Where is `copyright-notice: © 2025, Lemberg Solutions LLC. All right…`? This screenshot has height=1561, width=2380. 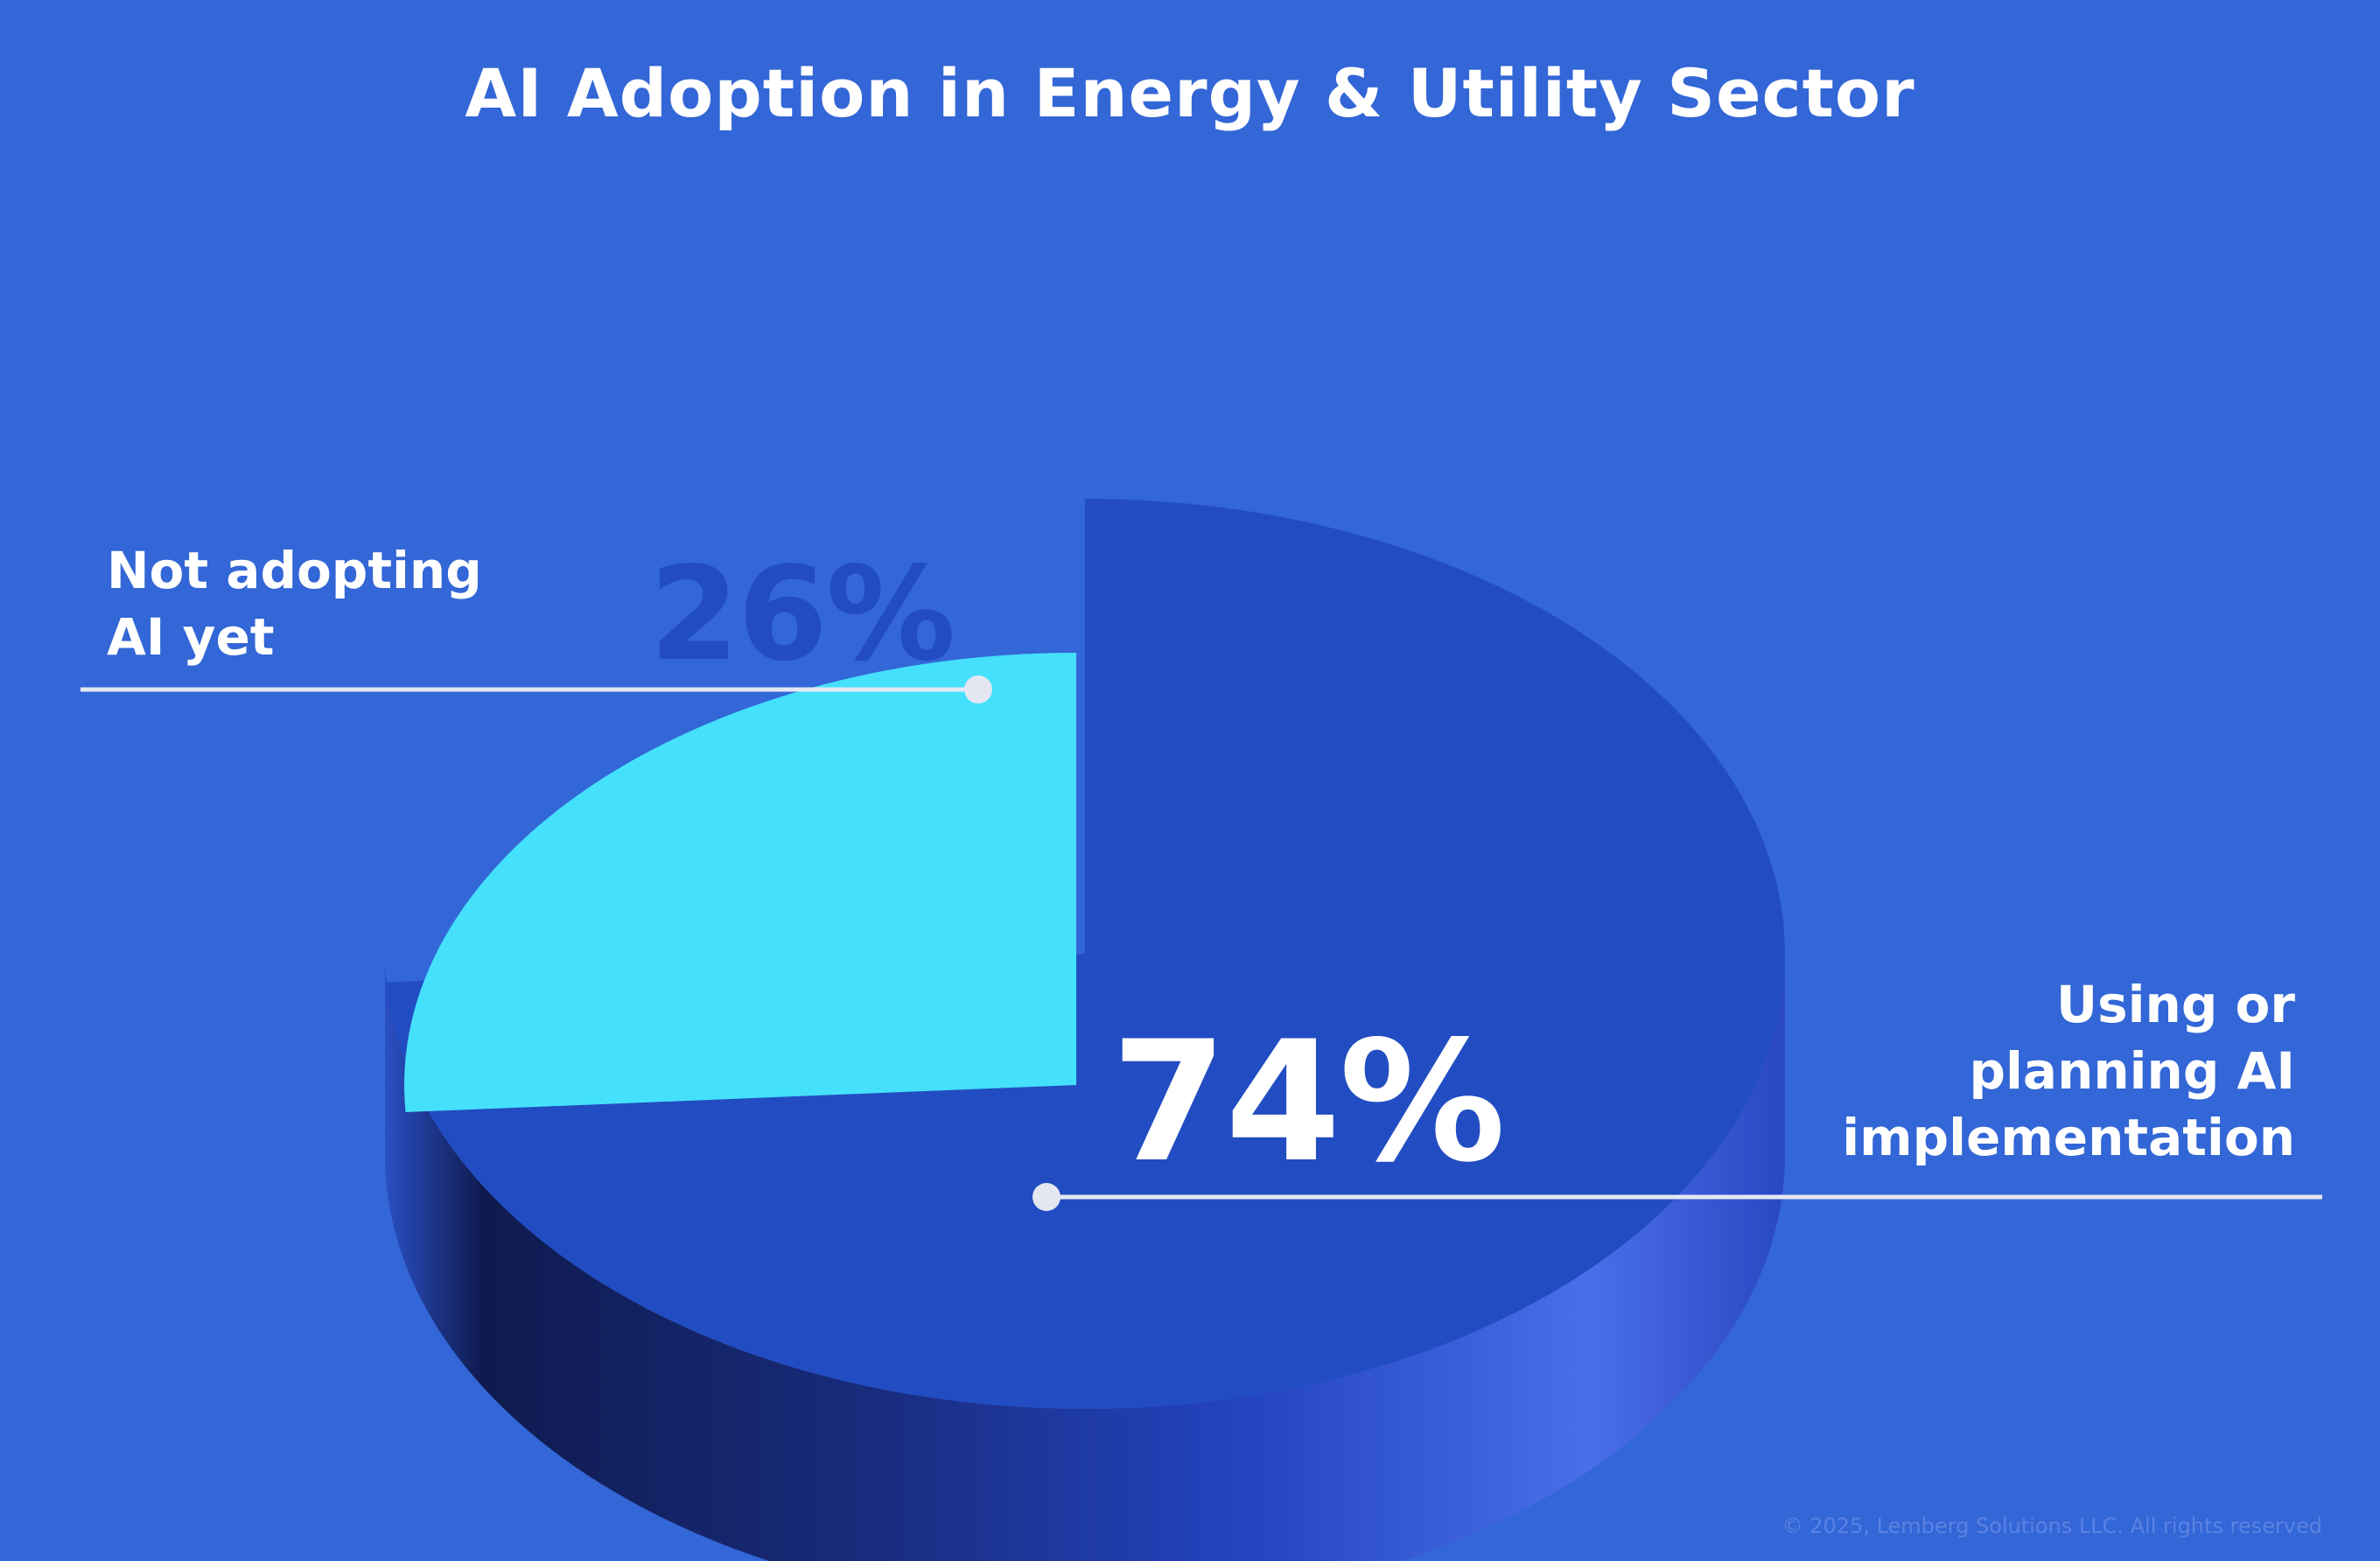 copyright-notice: © 2025, Lemberg Solutions LLC. All right… is located at coordinates (2052, 1526).